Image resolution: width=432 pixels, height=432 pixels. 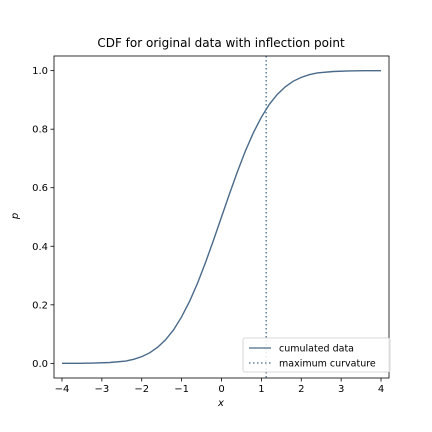 I want to click on x-tick-label: −2, so click(x=141, y=389).